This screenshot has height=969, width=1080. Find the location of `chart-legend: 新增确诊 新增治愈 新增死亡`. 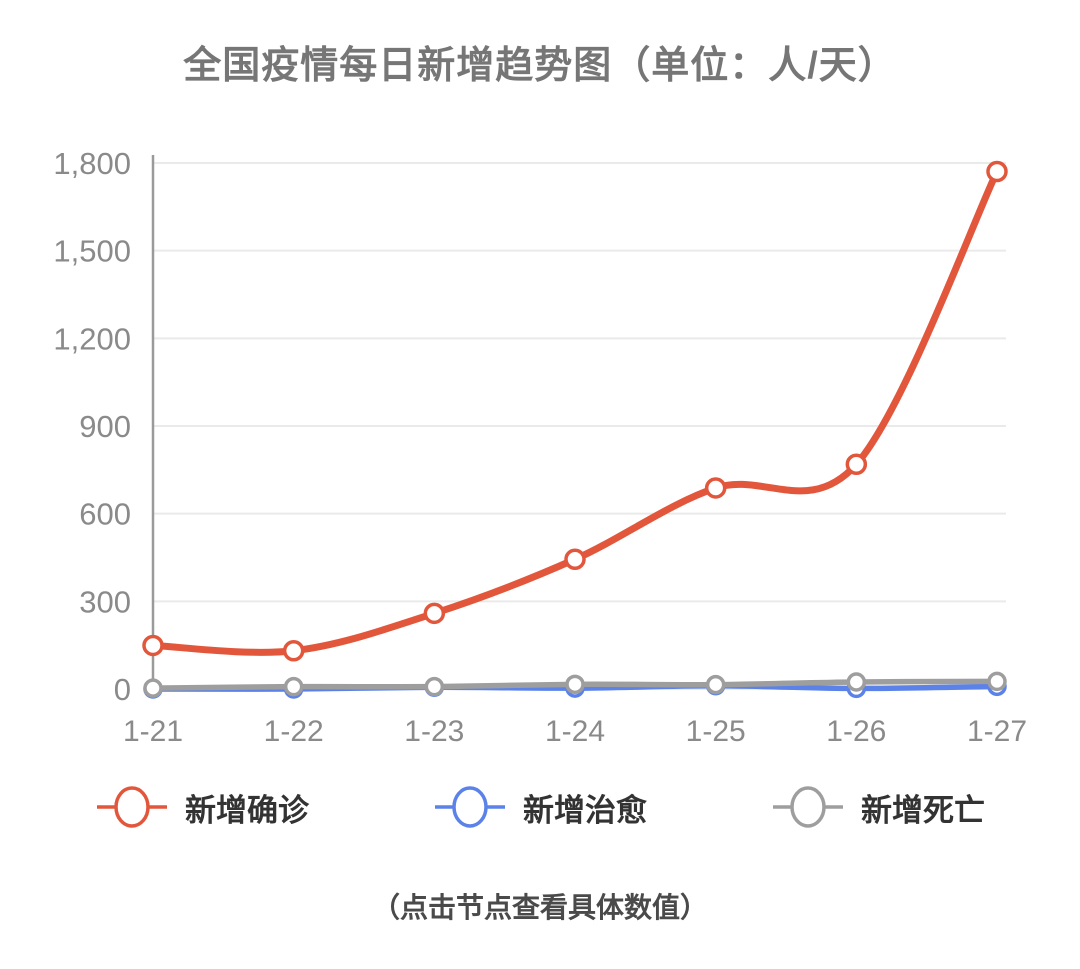

chart-legend: 新增确诊 新增治愈 新增死亡 is located at coordinates (540, 807).